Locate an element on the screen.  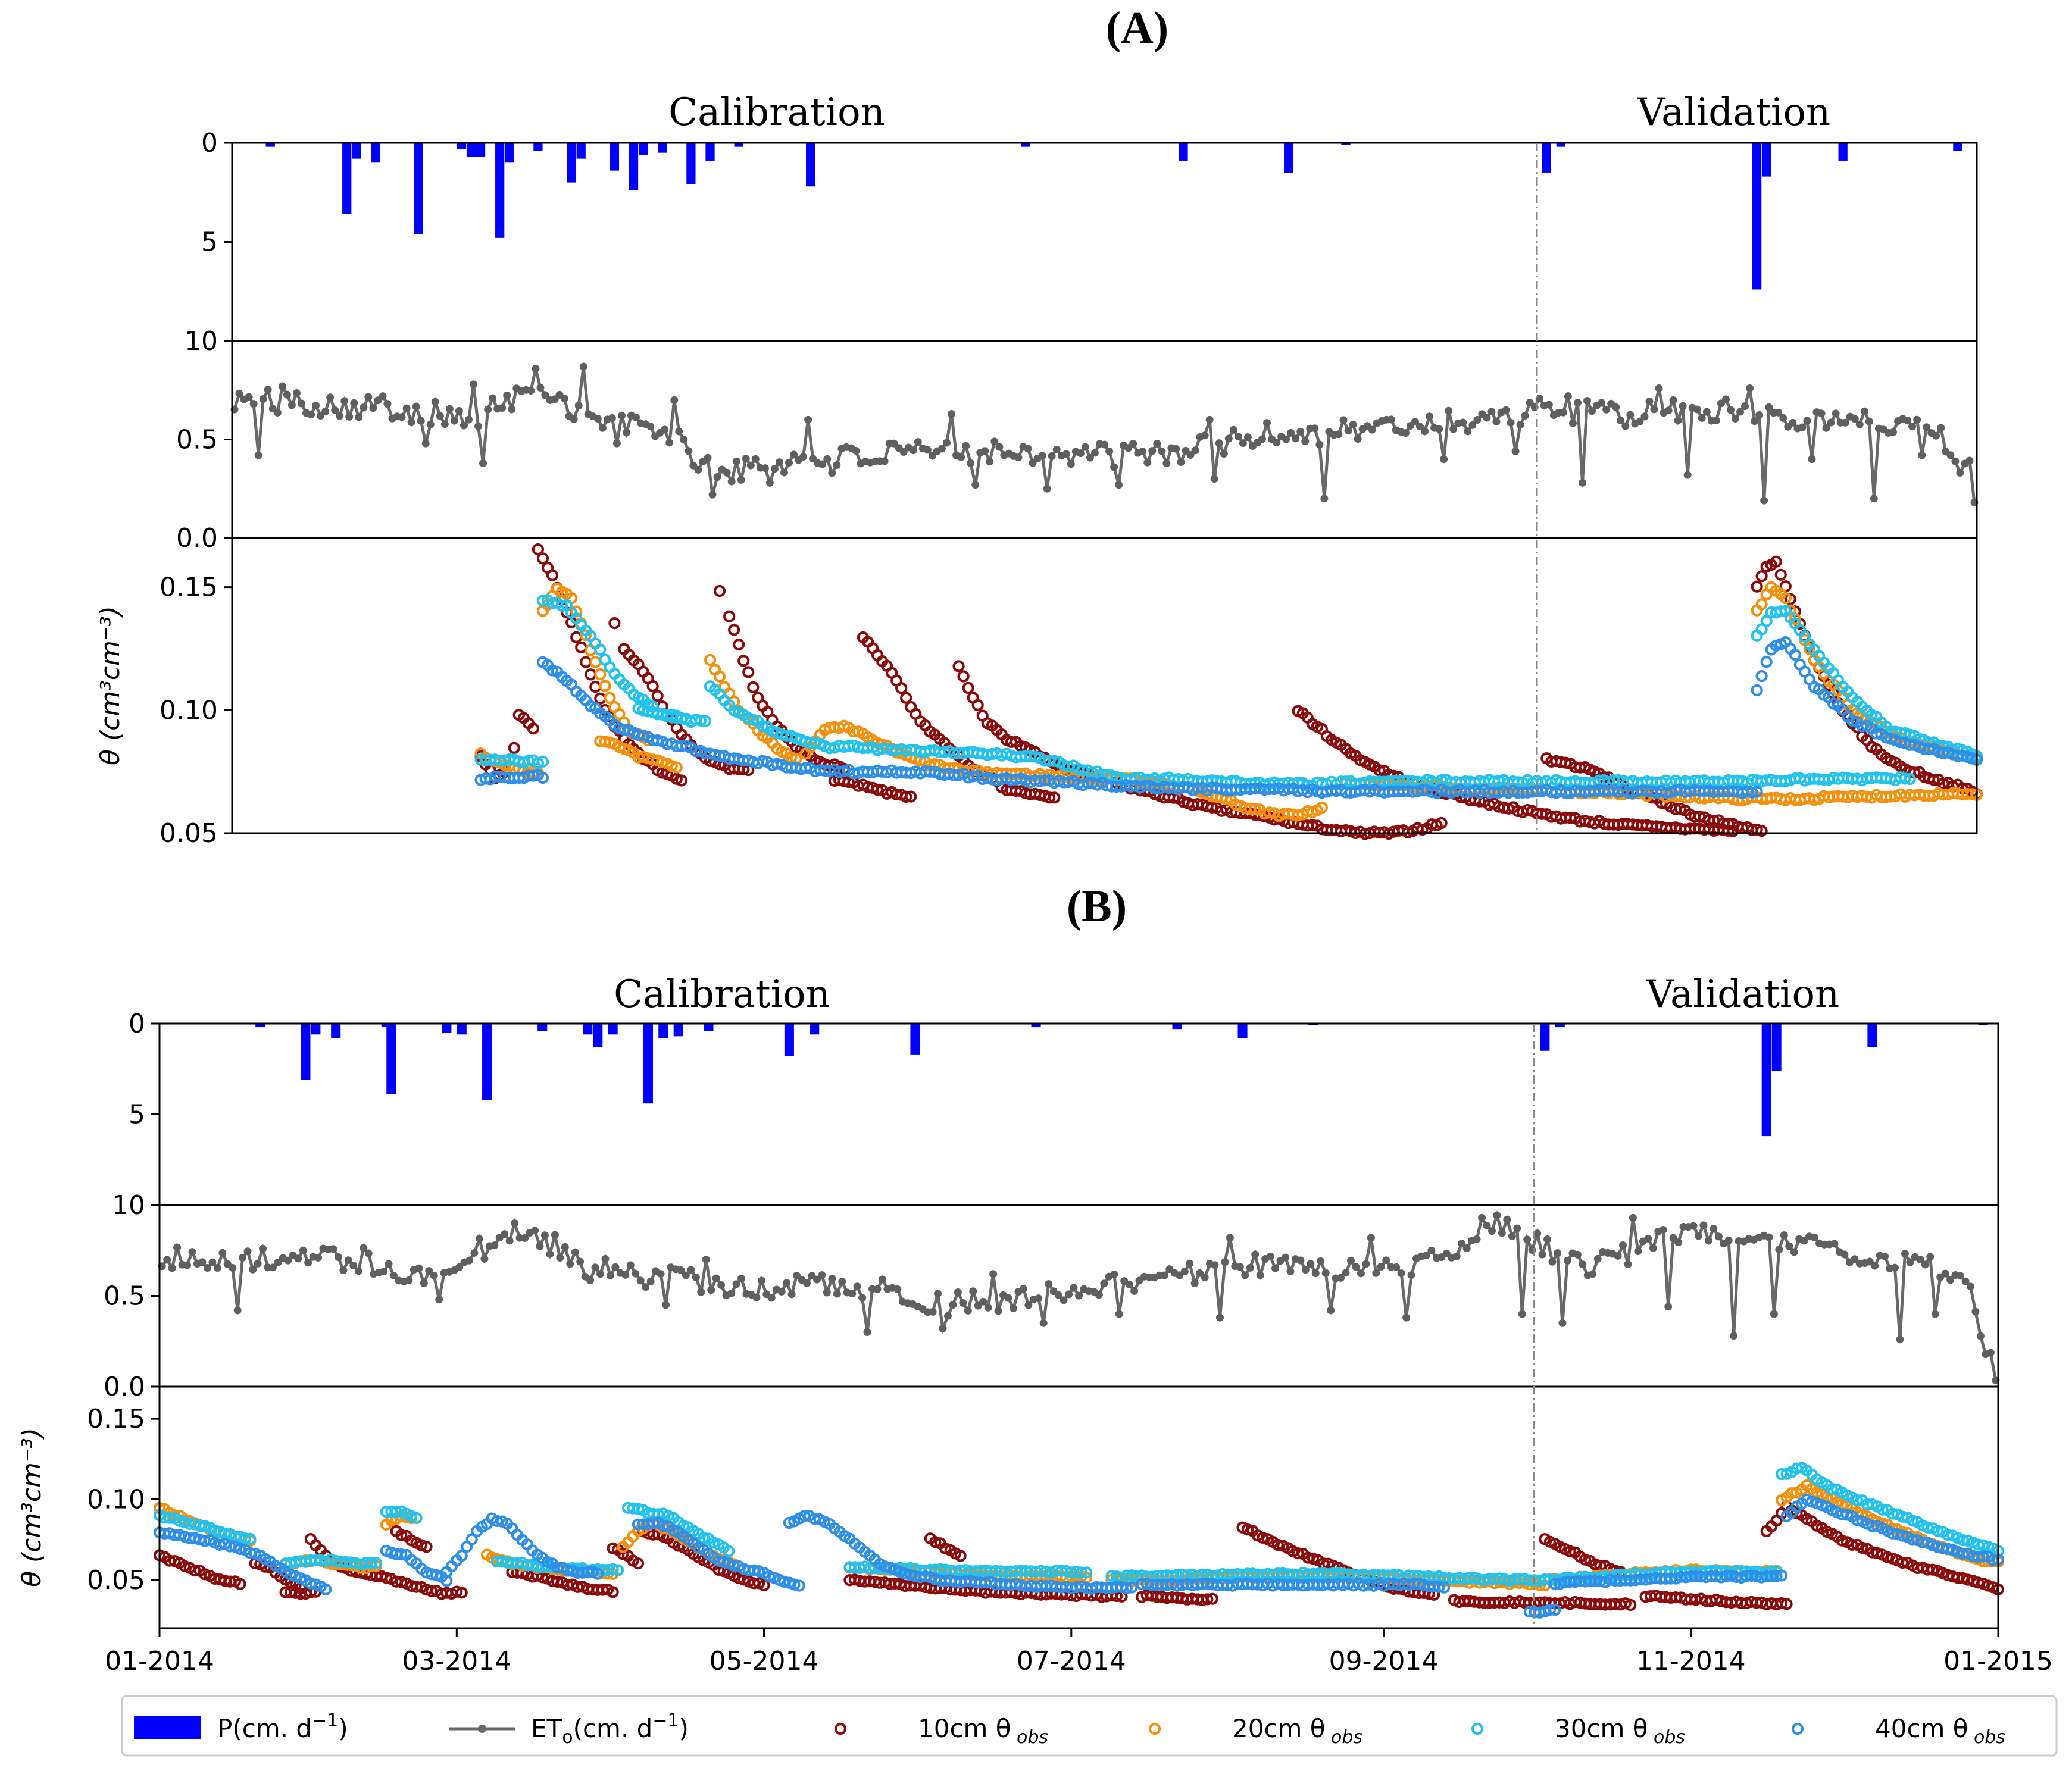
panel-title: (A) is located at coordinates (1137, 28).